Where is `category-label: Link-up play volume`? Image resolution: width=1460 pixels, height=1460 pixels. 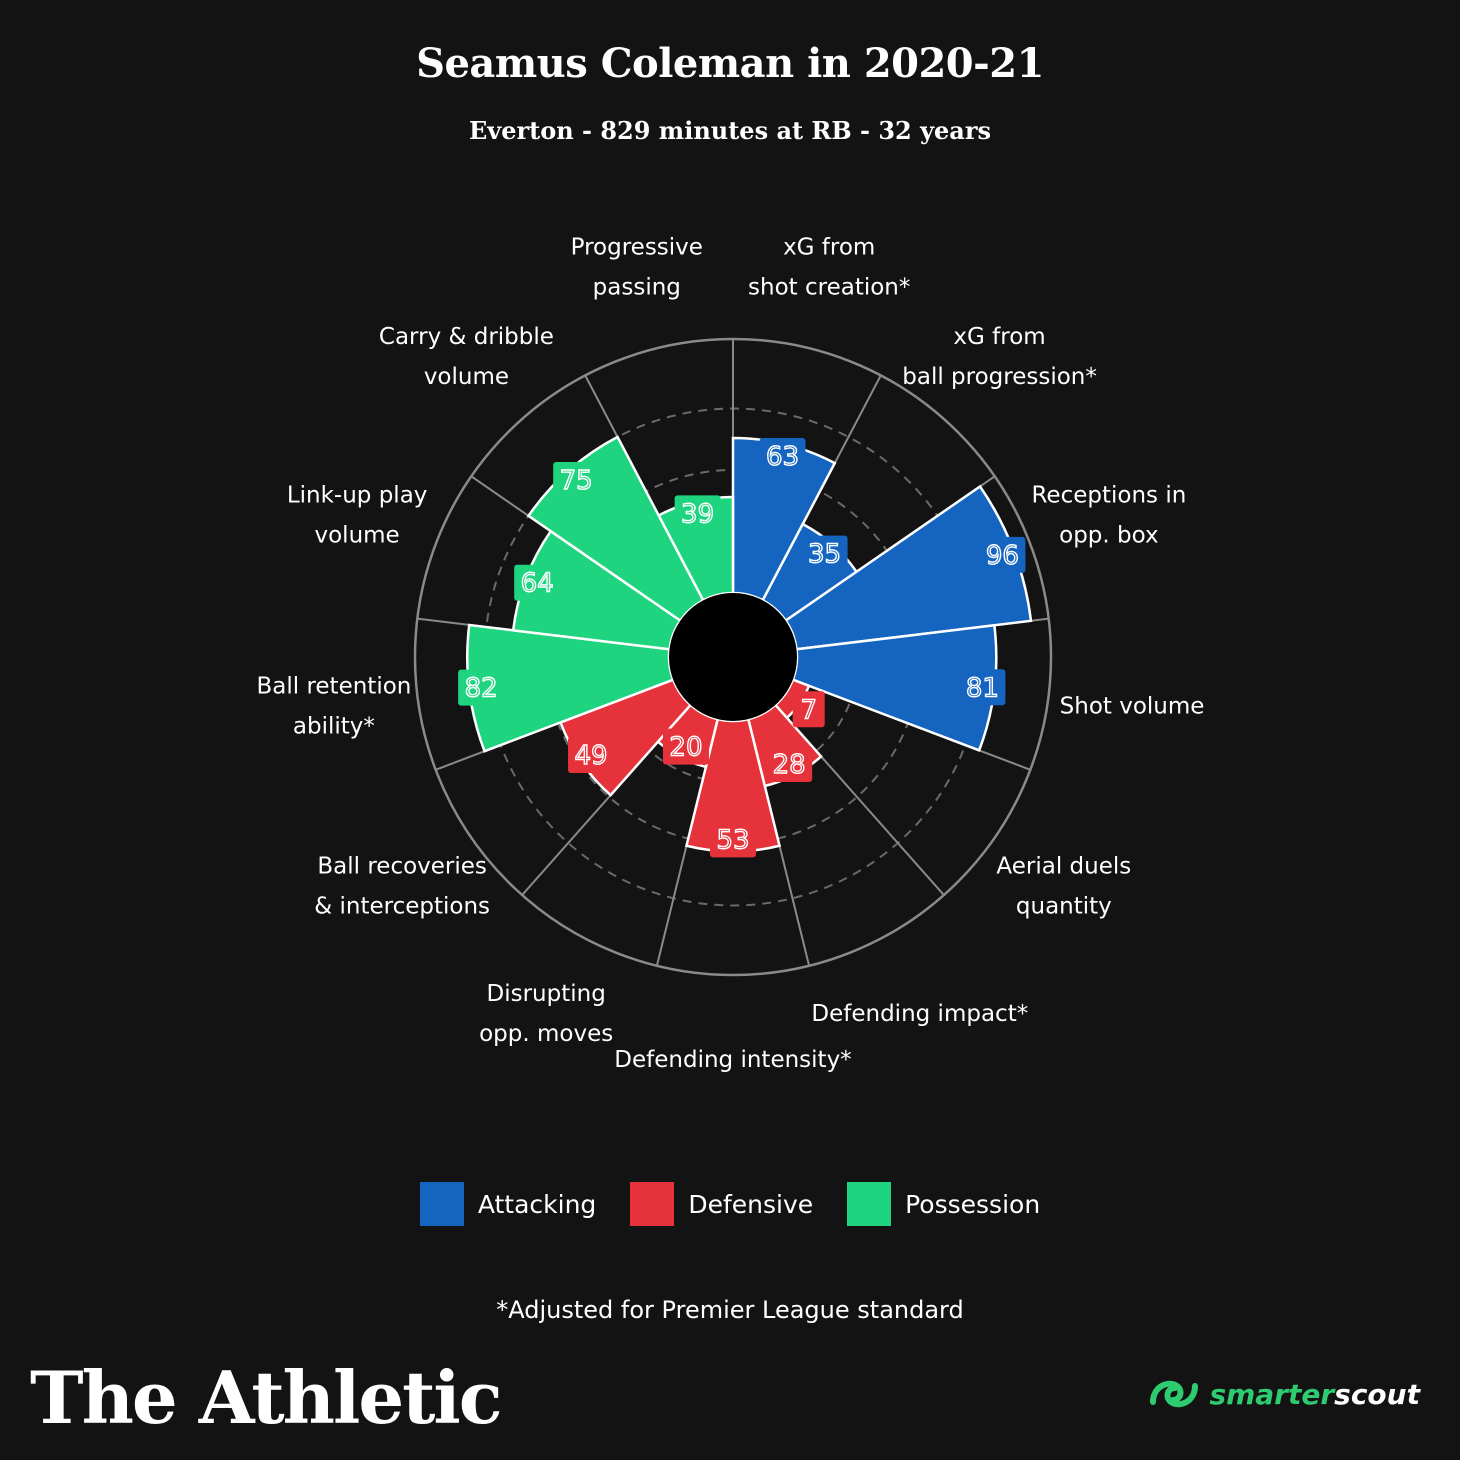 category-label: Link-up play volume is located at coordinates (357, 515).